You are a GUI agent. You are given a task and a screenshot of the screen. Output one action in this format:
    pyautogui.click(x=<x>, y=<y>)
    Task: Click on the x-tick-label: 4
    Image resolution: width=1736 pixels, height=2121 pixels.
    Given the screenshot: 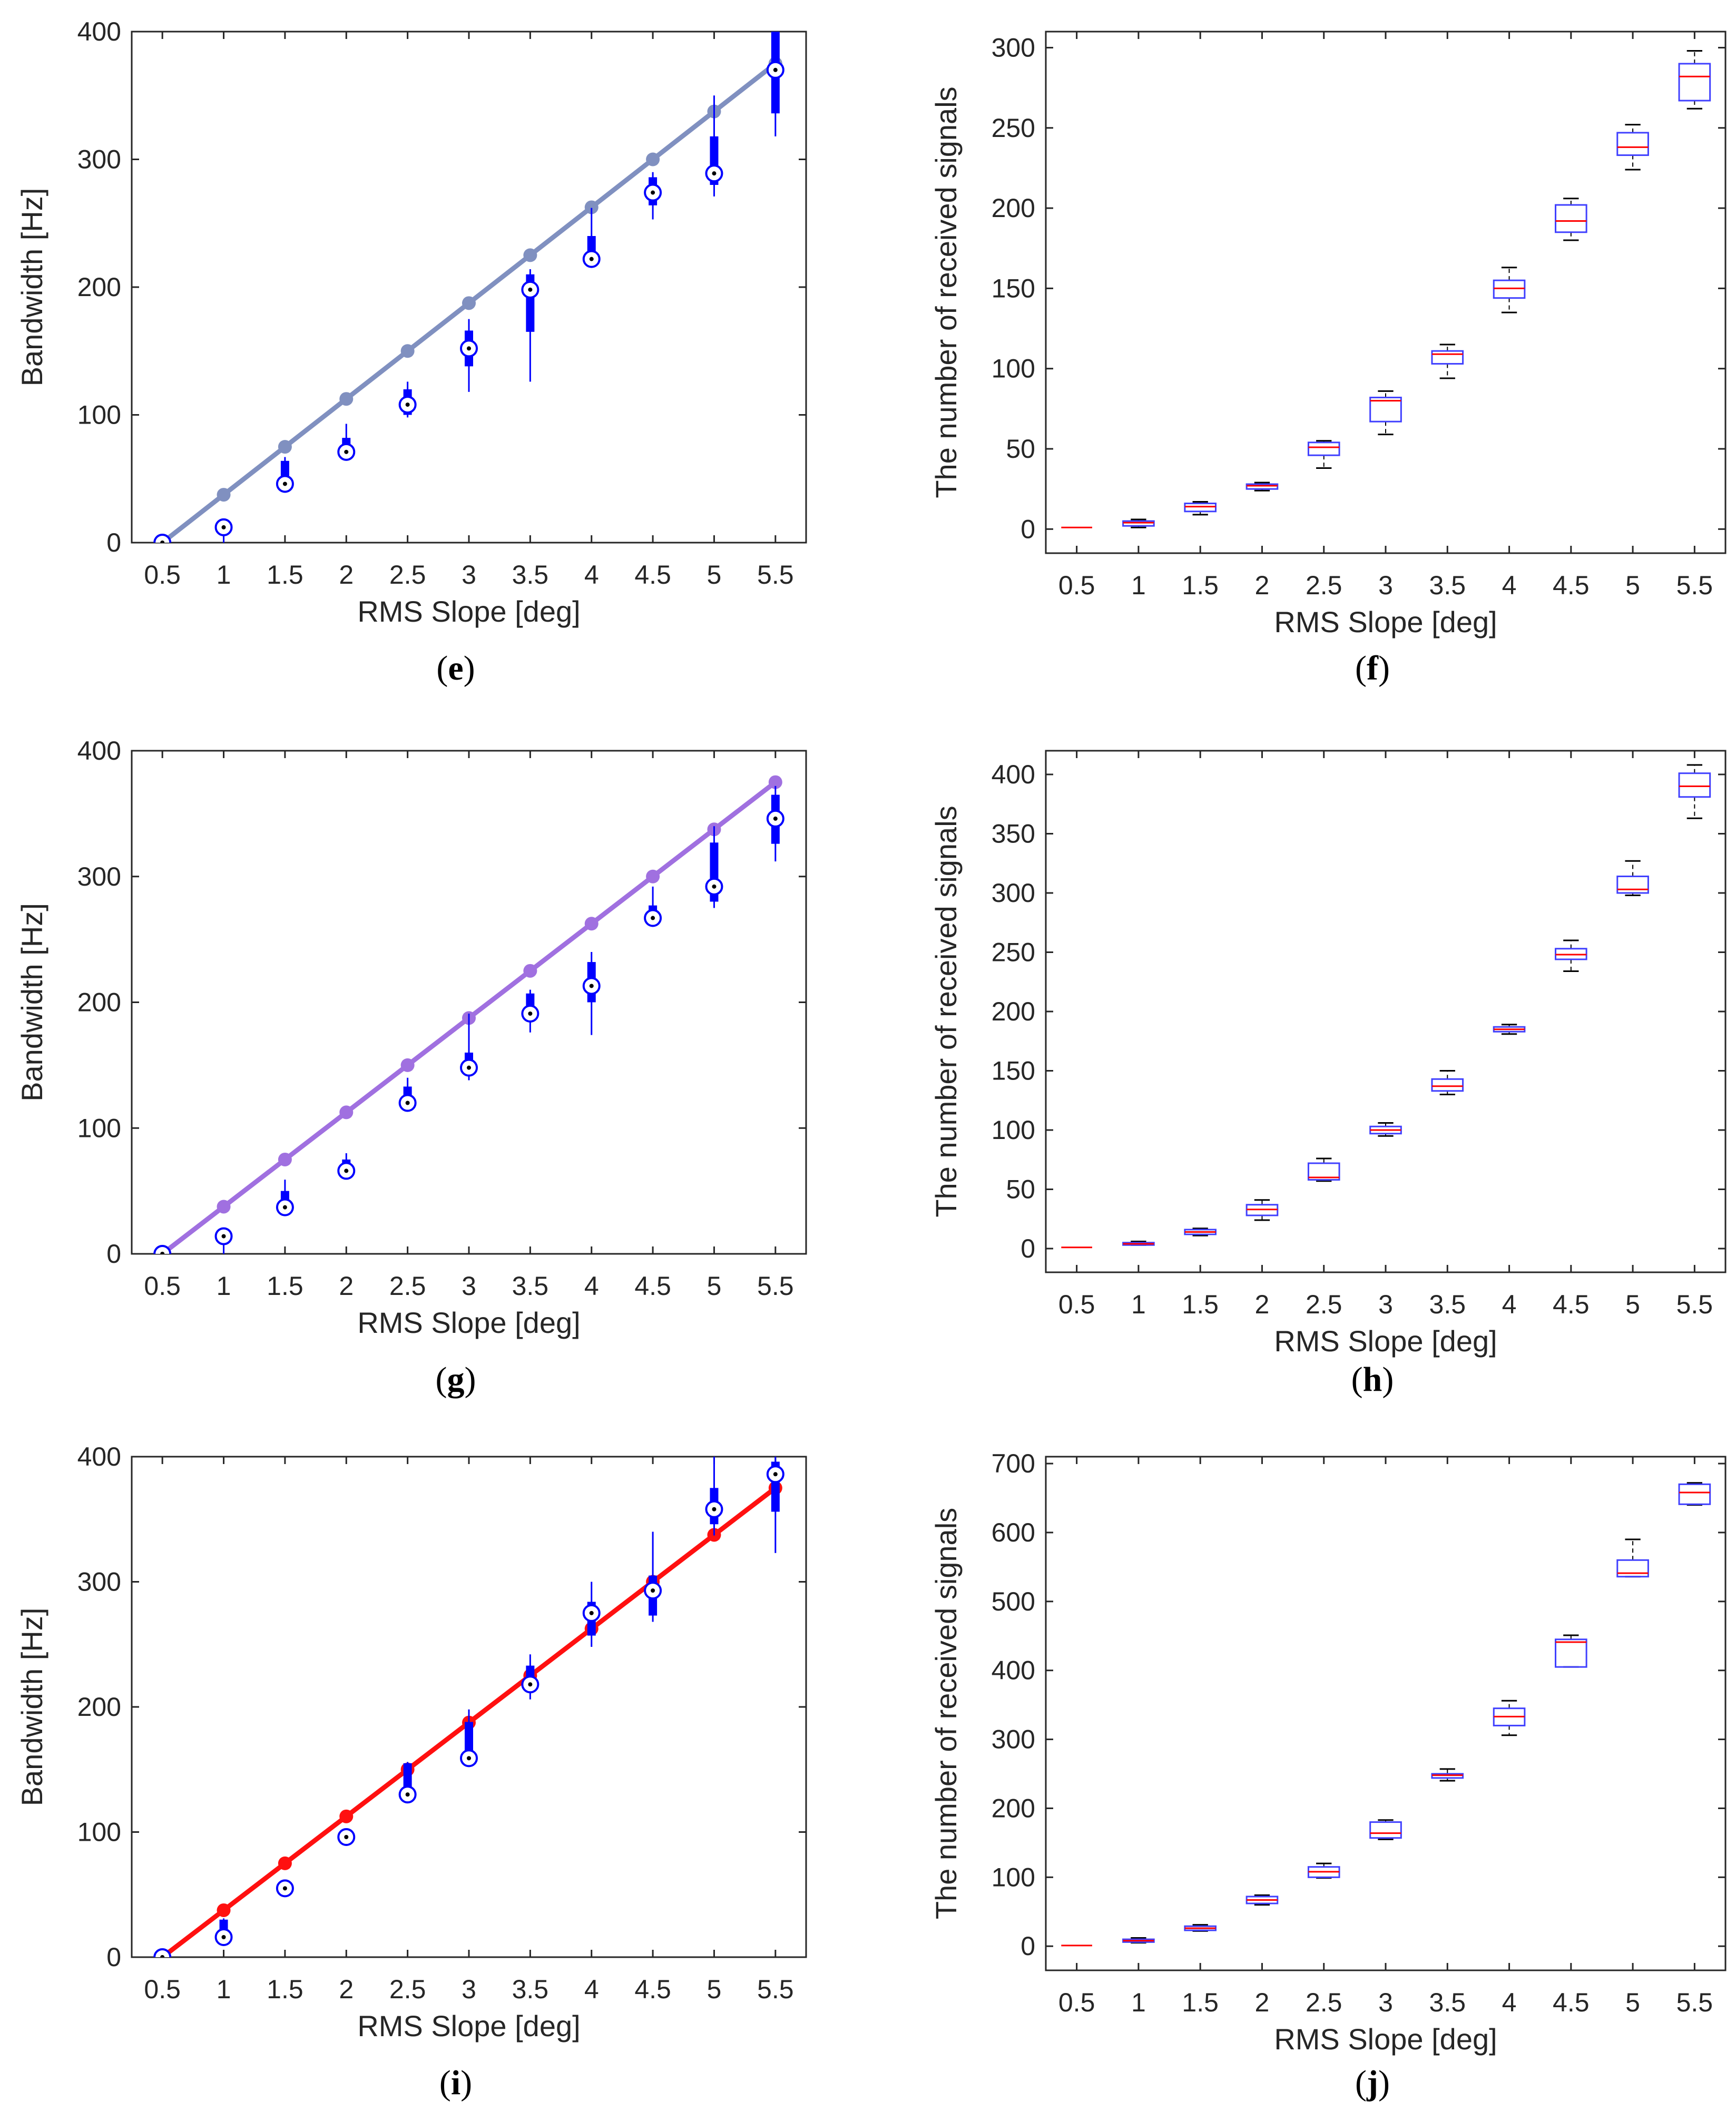 What is the action you would take?
    pyautogui.click(x=1509, y=2003)
    